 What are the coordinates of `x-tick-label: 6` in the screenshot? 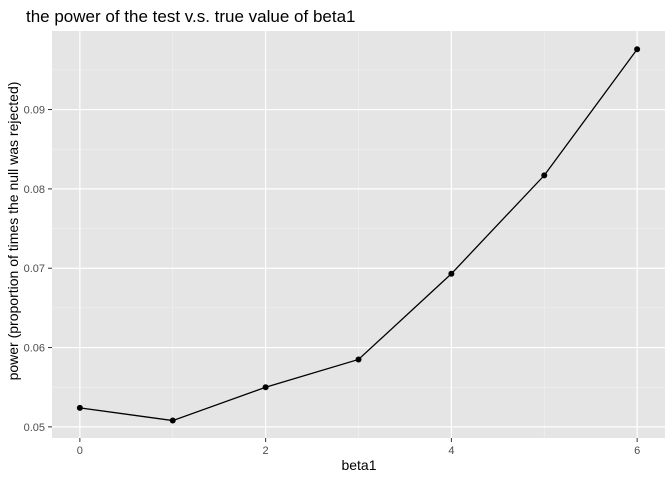 It's located at (637, 451).